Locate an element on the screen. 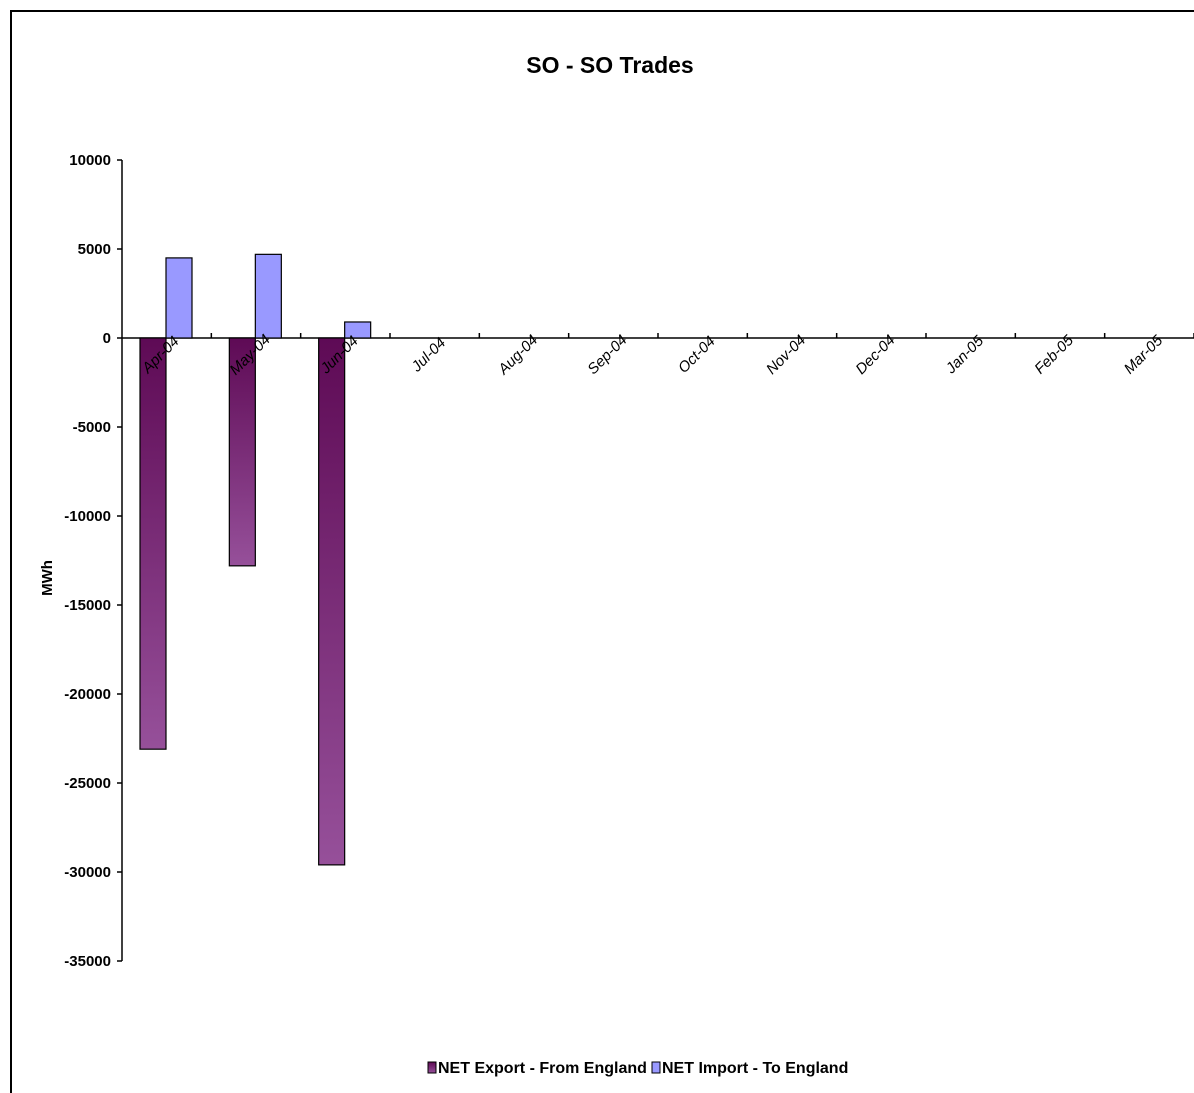 The image size is (1194, 1093). y-tick-label: -15000 is located at coordinates (87, 605).